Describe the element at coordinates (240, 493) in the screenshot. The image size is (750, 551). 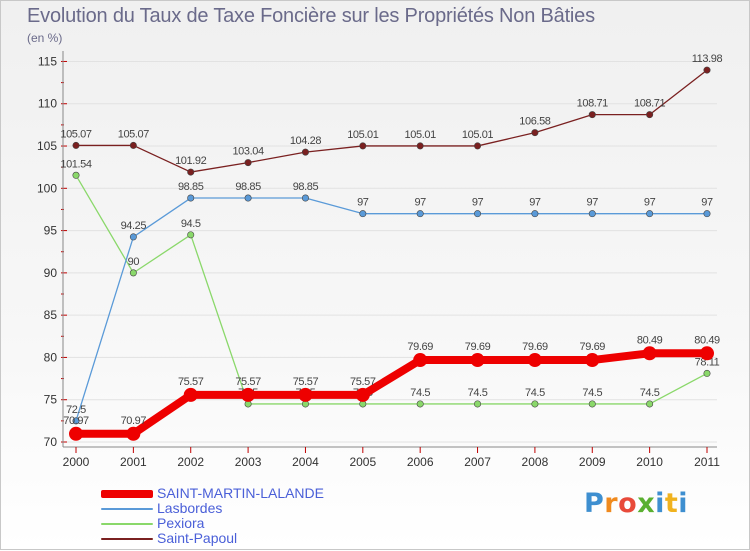
I see `legend-label: SAINT-MARTIN-LALANDE` at that location.